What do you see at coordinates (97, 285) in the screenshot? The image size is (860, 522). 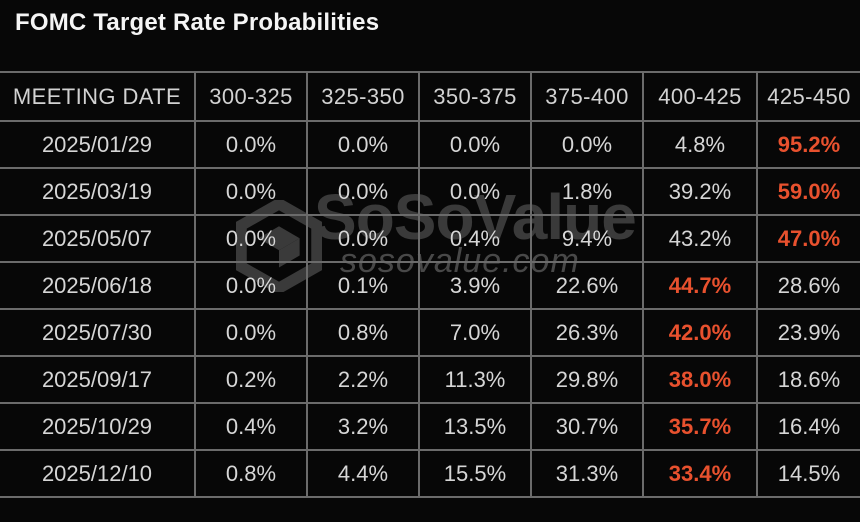 I see `date-cell: 2025/06/18` at bounding box center [97, 285].